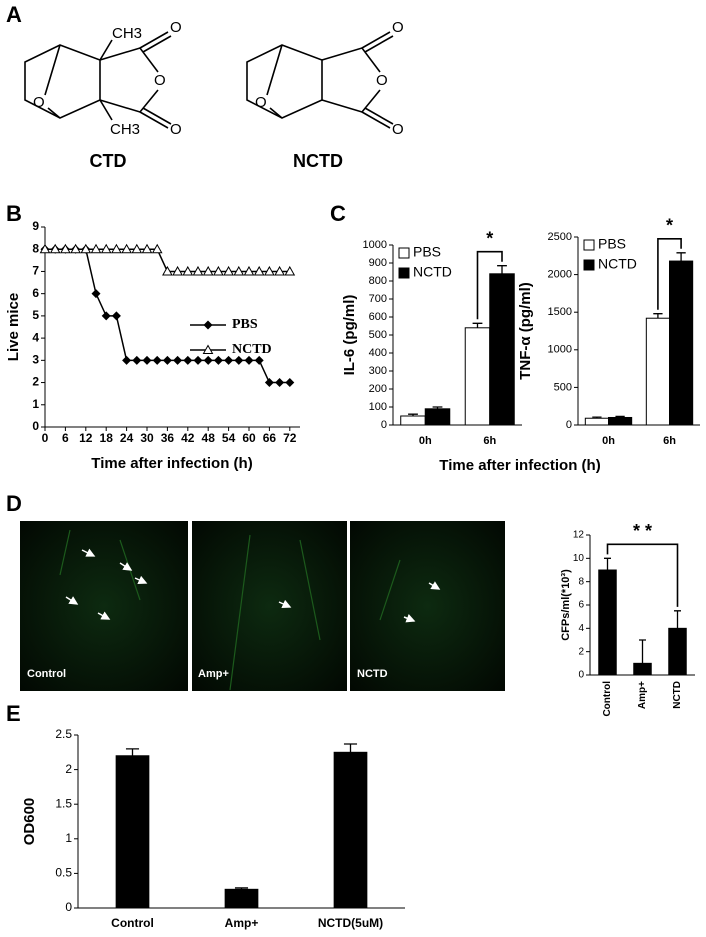  What do you see at coordinates (581, 628) in the screenshot?
I see `y-tick-label: 4` at bounding box center [581, 628].